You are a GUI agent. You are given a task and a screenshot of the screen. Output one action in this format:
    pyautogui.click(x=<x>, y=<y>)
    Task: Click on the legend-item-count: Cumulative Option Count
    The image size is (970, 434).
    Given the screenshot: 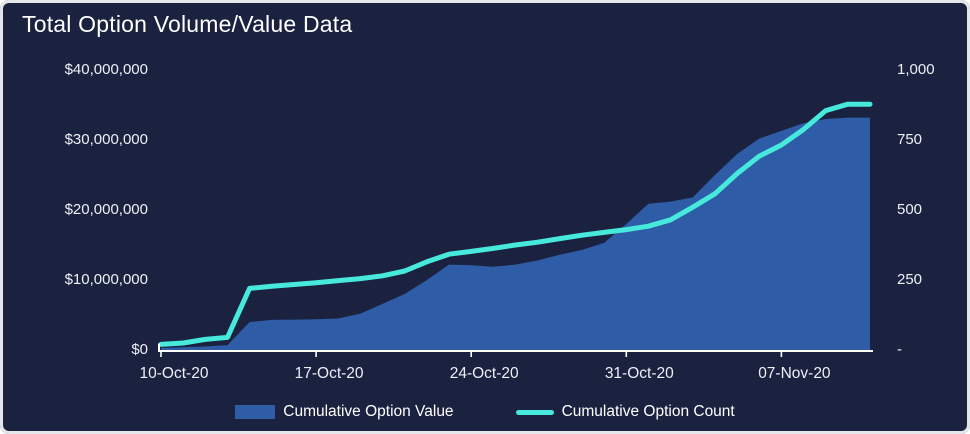 What is the action you would take?
    pyautogui.click(x=625, y=412)
    